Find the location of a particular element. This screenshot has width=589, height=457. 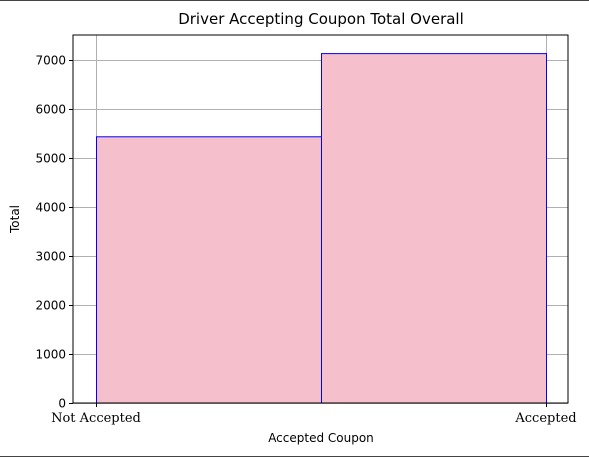

x-tick-label: Accepted is located at coordinates (545, 418).